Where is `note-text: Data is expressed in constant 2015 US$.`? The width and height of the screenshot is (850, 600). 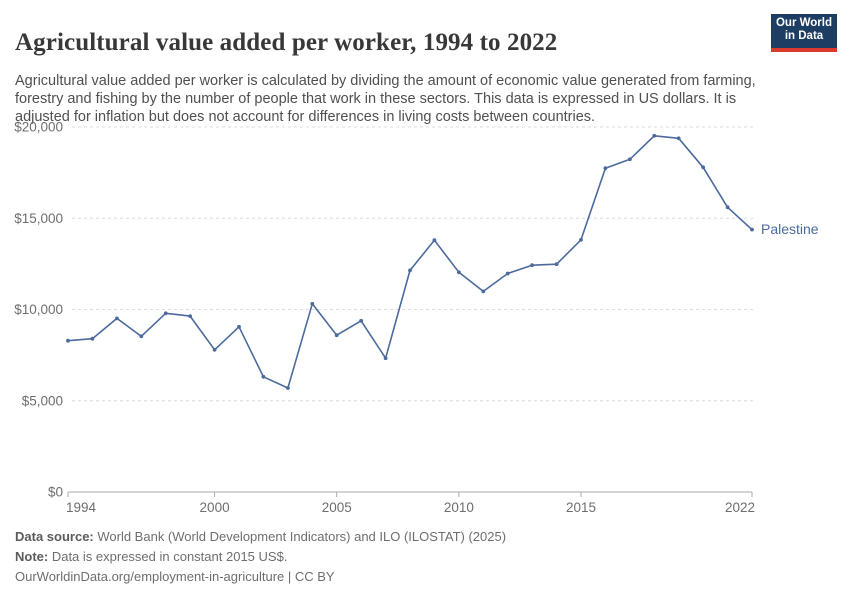
note-text: Data is expressed in constant 2015 US$. is located at coordinates (168, 556).